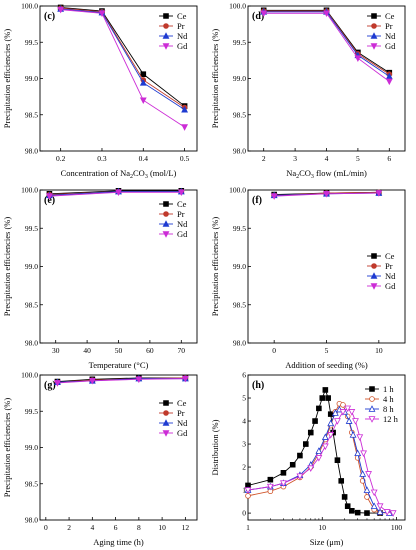 The width and height of the screenshot is (416, 550). I want to click on x-tick-label: 30, so click(56, 350).